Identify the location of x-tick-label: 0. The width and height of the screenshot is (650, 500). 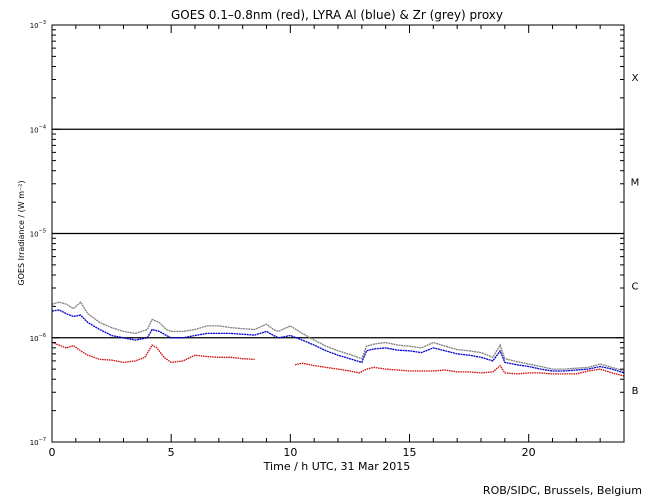
(52, 452).